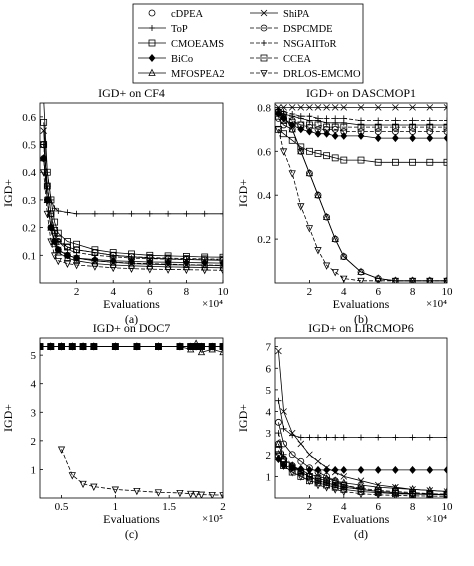  What do you see at coordinates (248, 43) in the screenshot?
I see `legend-box` at bounding box center [248, 43].